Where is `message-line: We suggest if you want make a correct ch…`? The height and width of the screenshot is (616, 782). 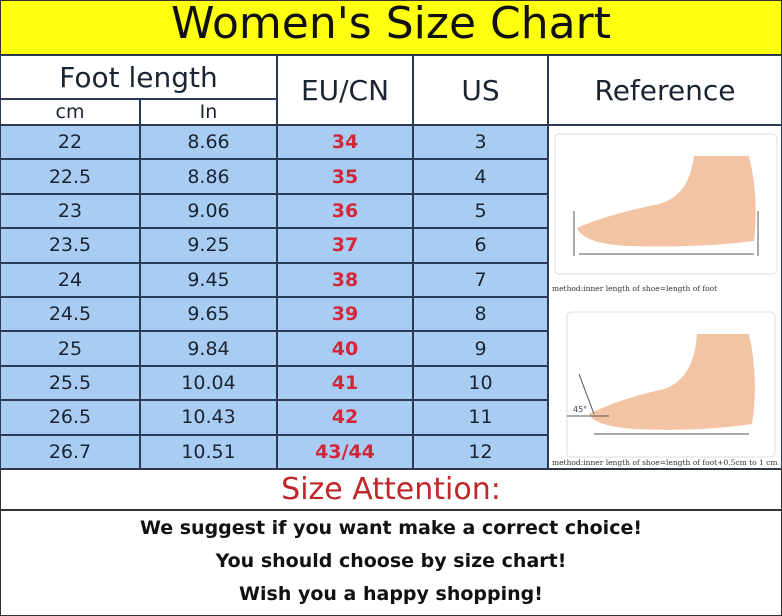 message-line: We suggest if you want make a correct ch… is located at coordinates (391, 528).